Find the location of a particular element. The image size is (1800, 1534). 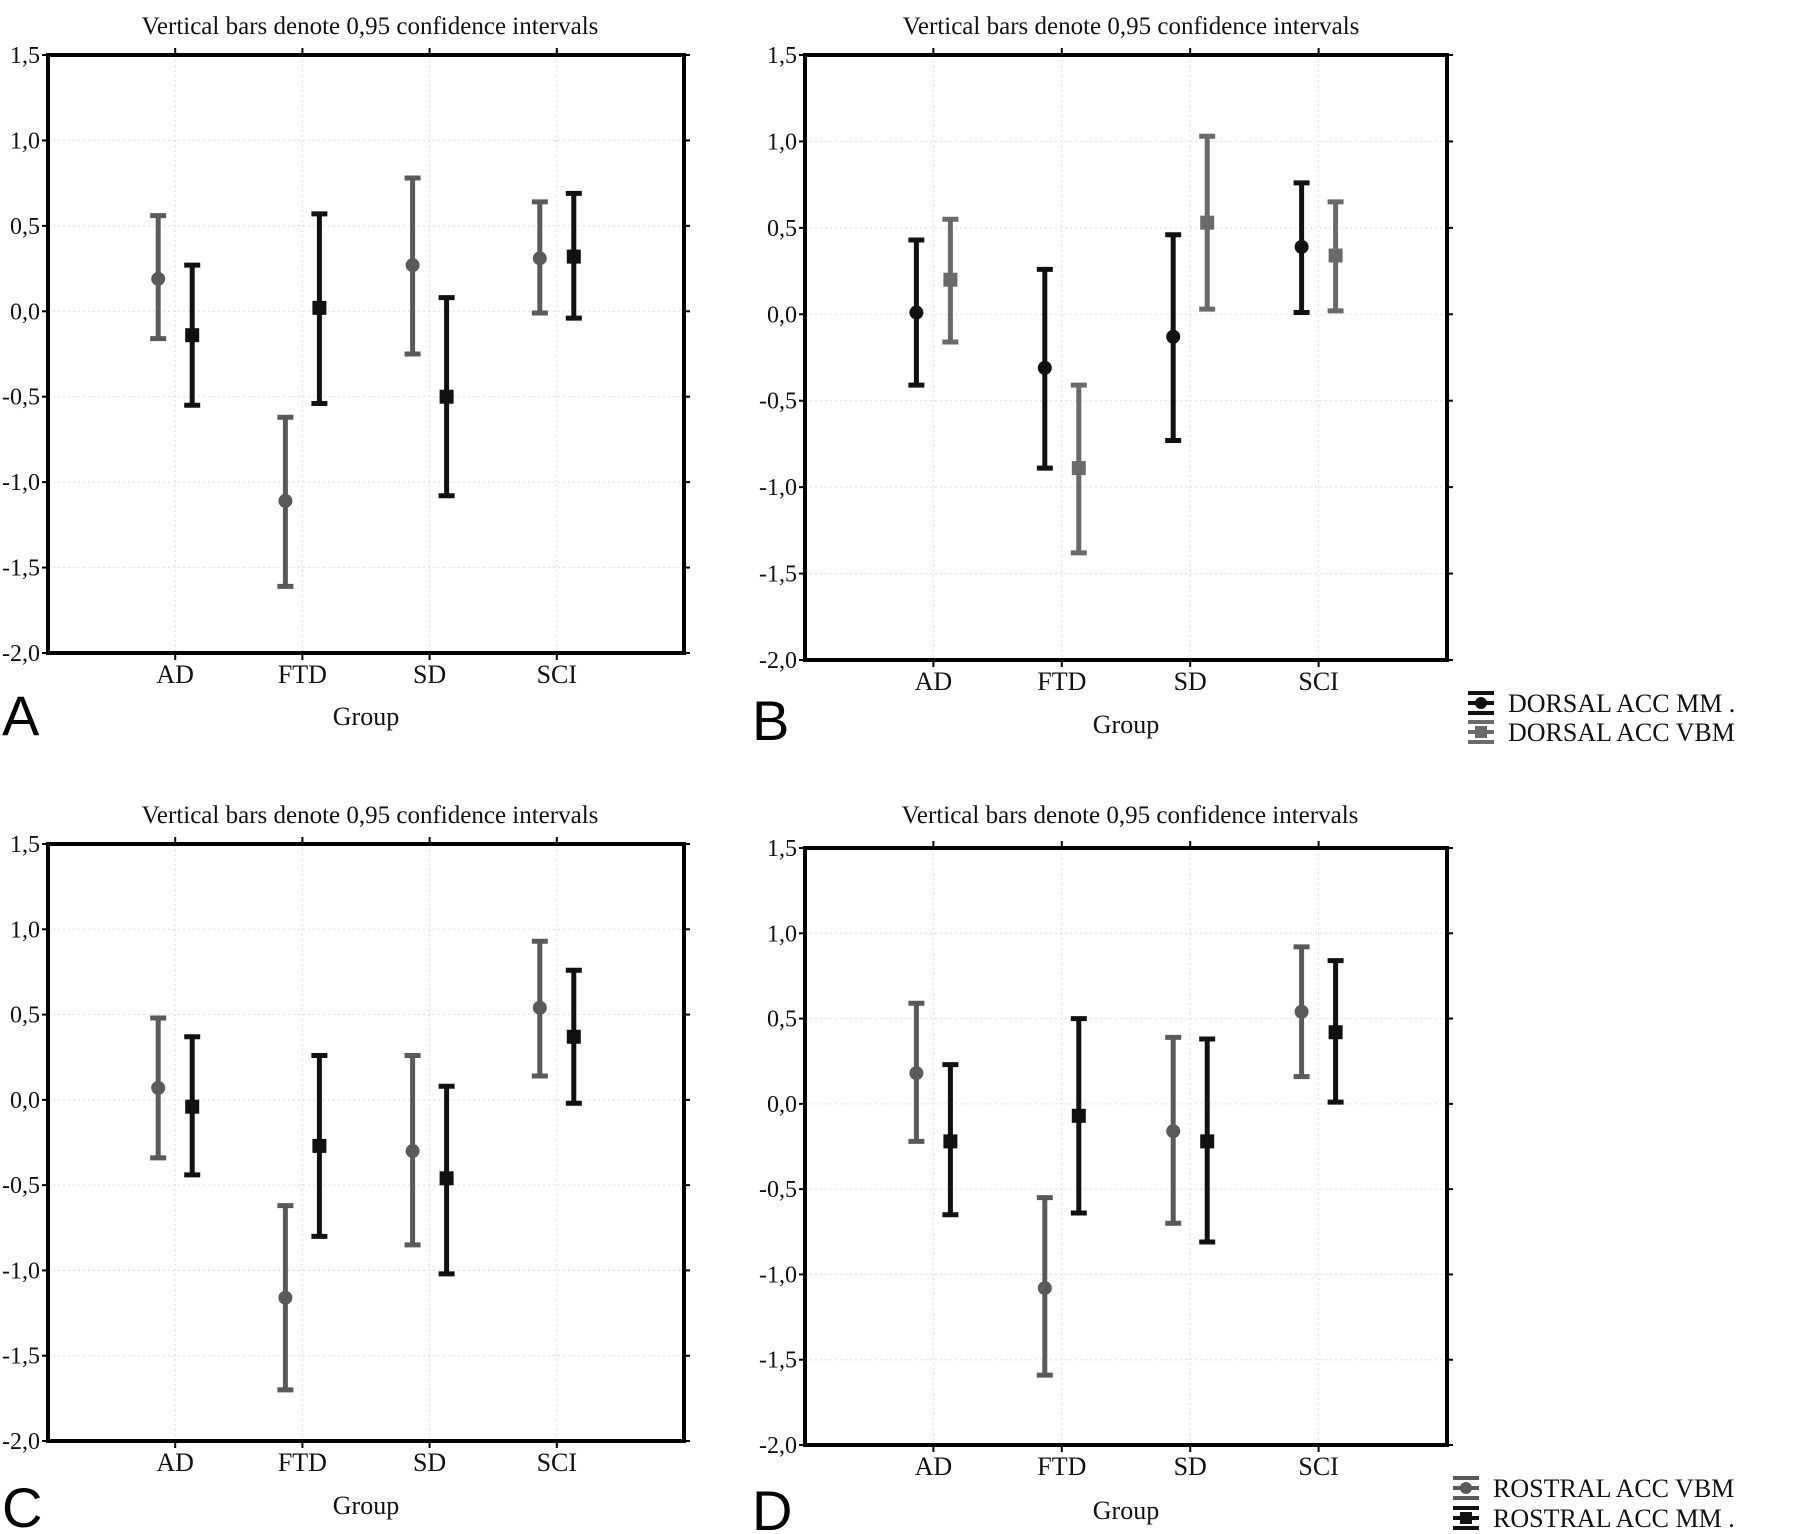

legend-label: ROSTRAL ACC VBM is located at coordinates (1613, 1488).